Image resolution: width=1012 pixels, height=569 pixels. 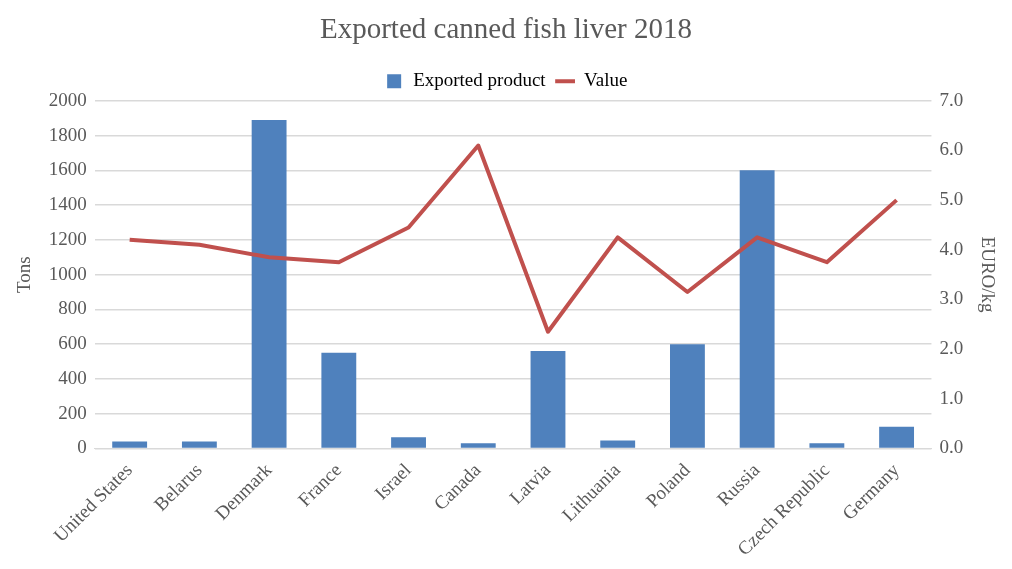 I want to click on y-tick-label: 200, so click(x=72, y=412).